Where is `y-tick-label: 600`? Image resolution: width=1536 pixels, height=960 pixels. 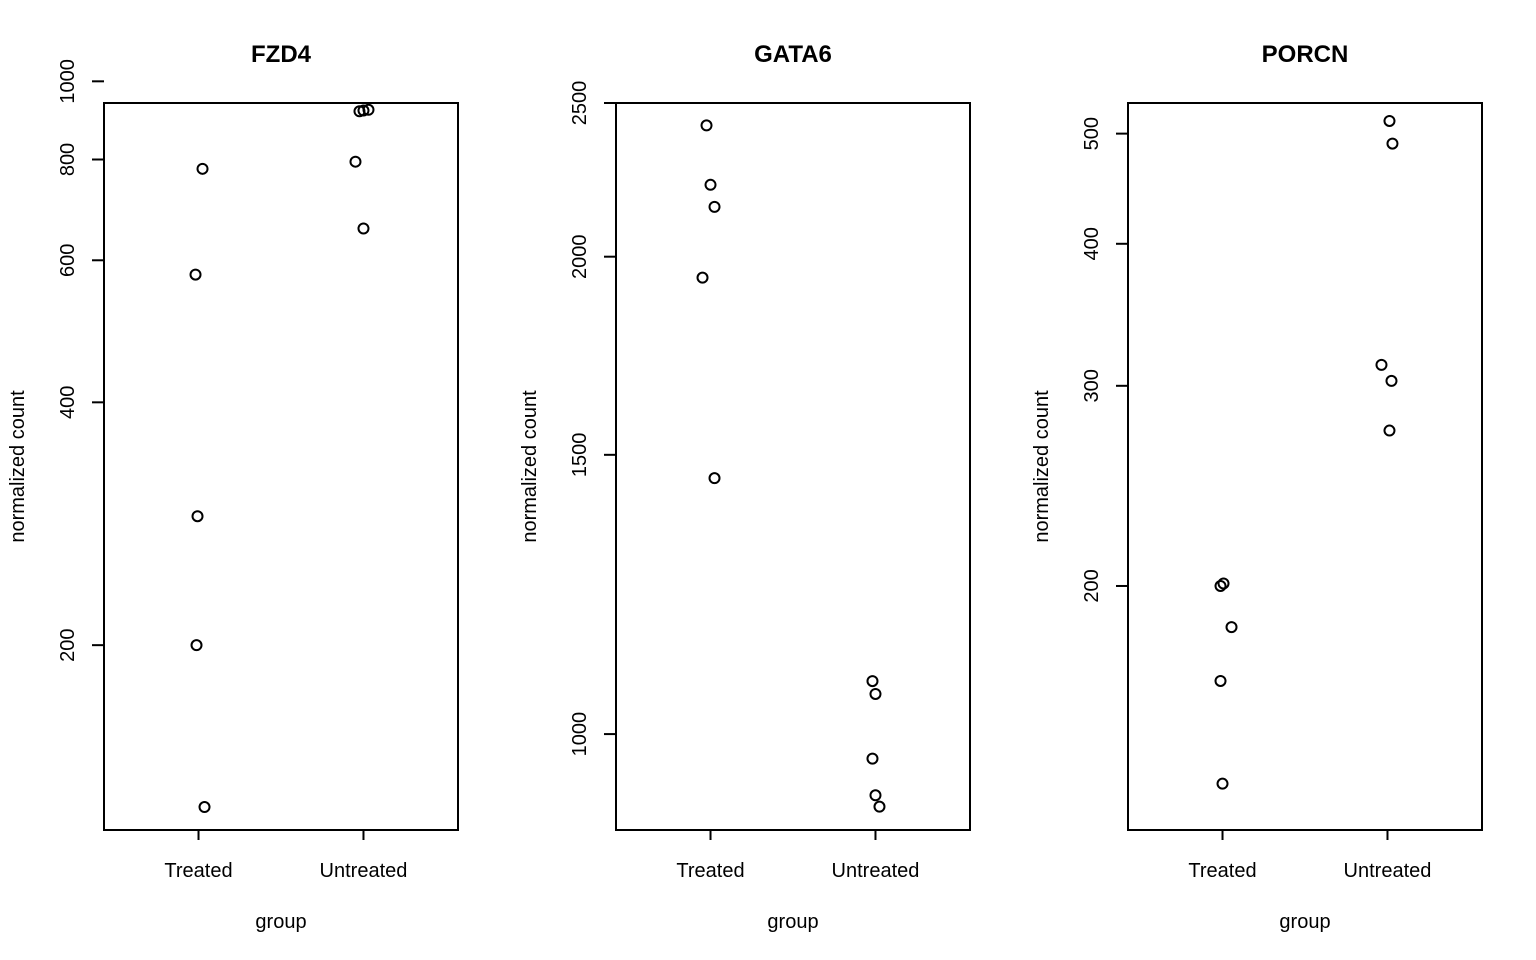 y-tick-label: 600 is located at coordinates (68, 260).